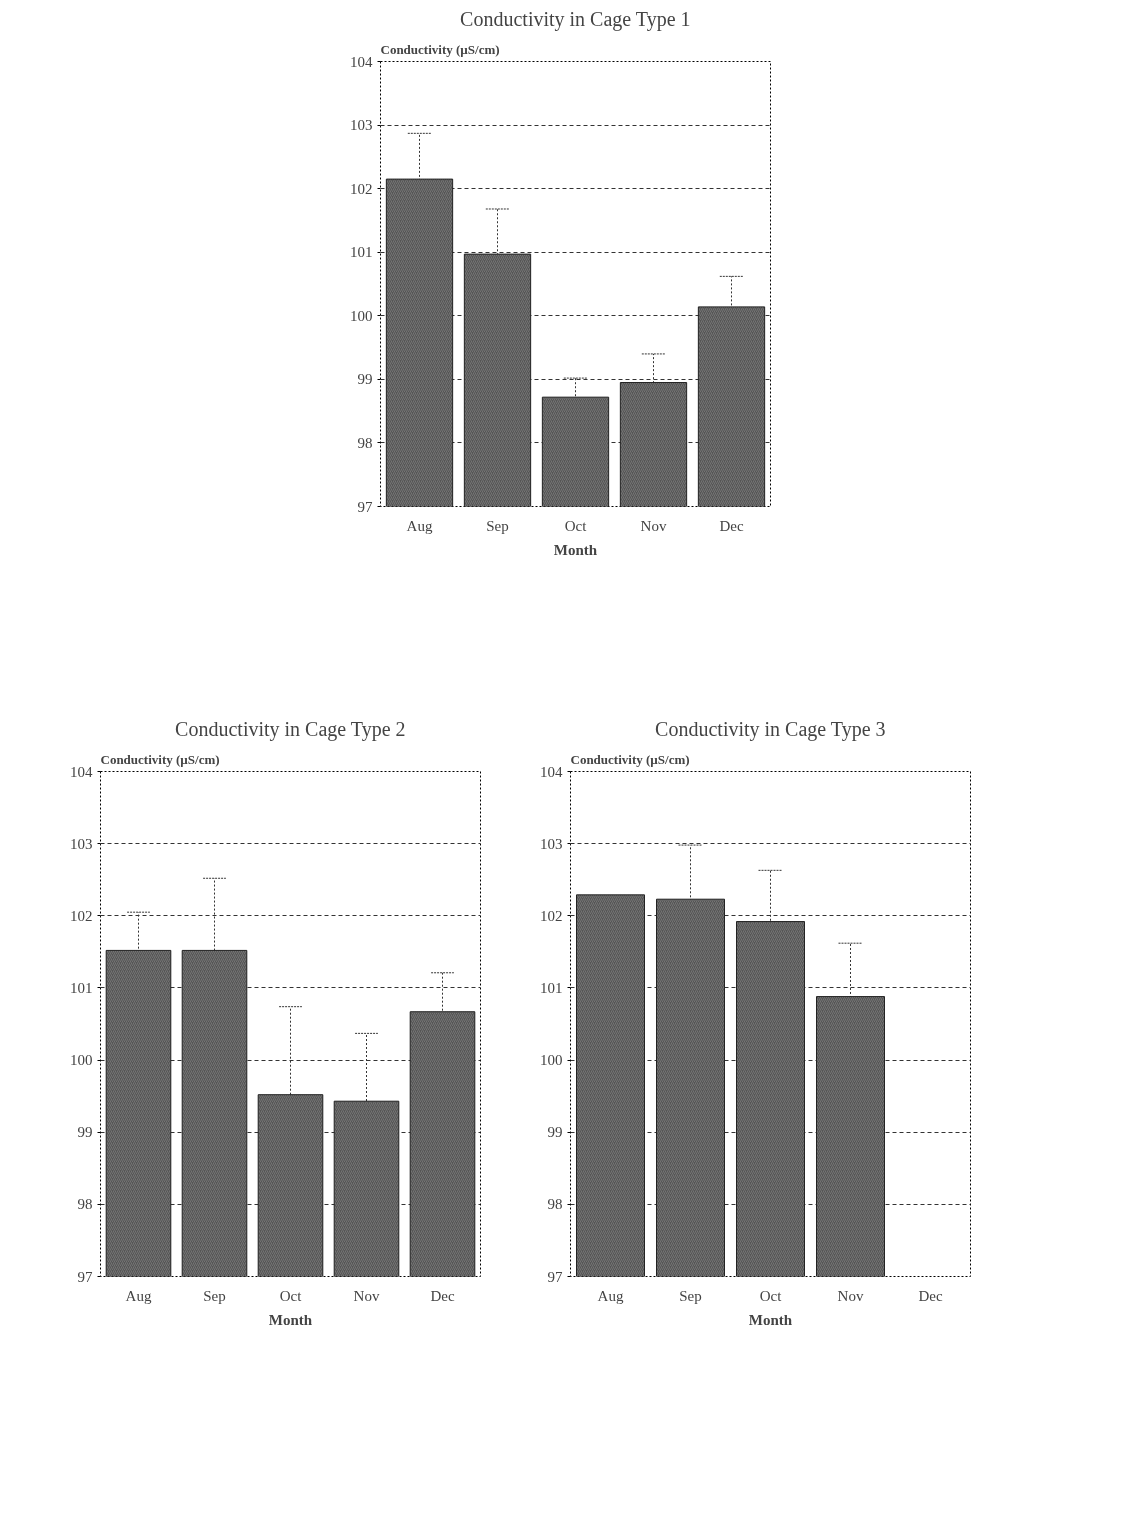 The width and height of the screenshot is (1143, 1515). What do you see at coordinates (290, 729) in the screenshot?
I see `chart-title: Conductivity in Cage Type 2` at bounding box center [290, 729].